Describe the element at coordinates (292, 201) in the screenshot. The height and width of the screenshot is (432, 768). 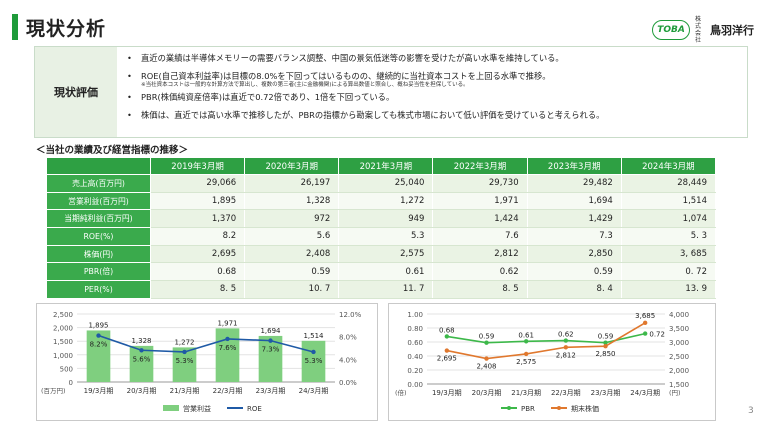
I see `table-cell: 1,328` at that location.